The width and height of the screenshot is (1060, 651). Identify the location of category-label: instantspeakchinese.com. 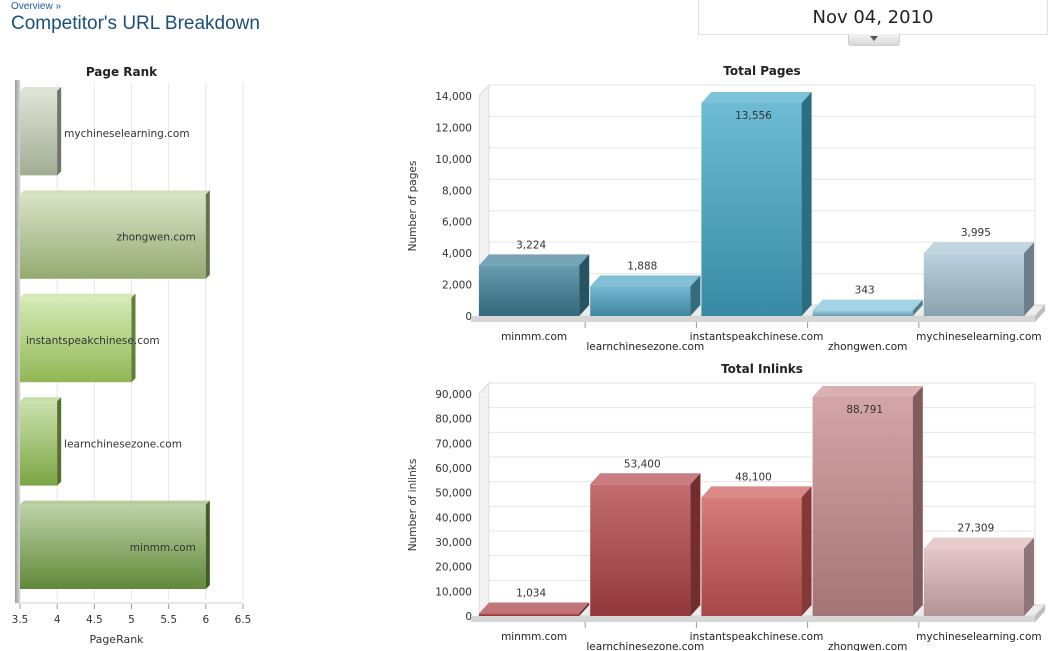
(93, 341).